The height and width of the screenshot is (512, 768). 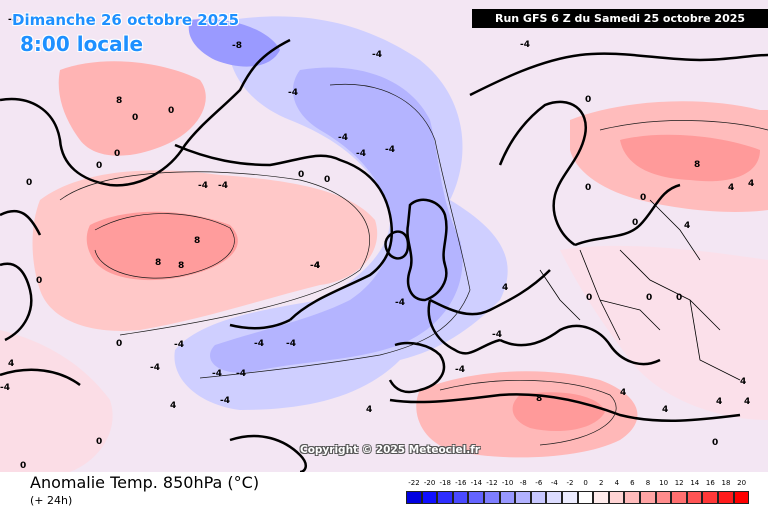 I want to click on value-label: -8, so click(x=237, y=46).